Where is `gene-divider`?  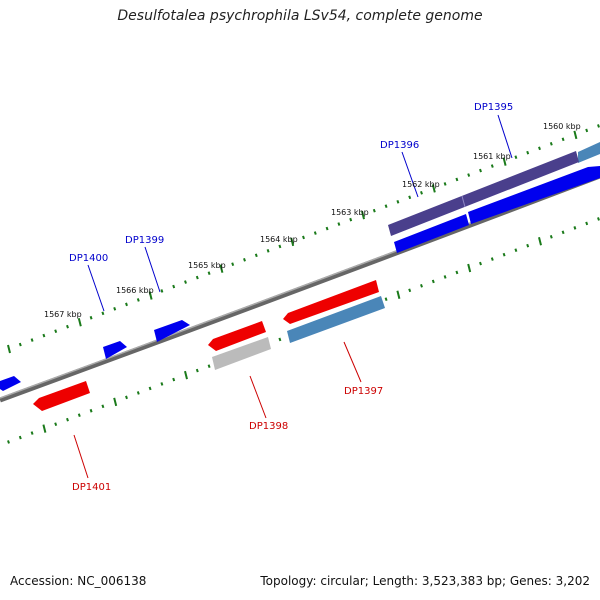
gene-divider is located at coordinates (463, 201).